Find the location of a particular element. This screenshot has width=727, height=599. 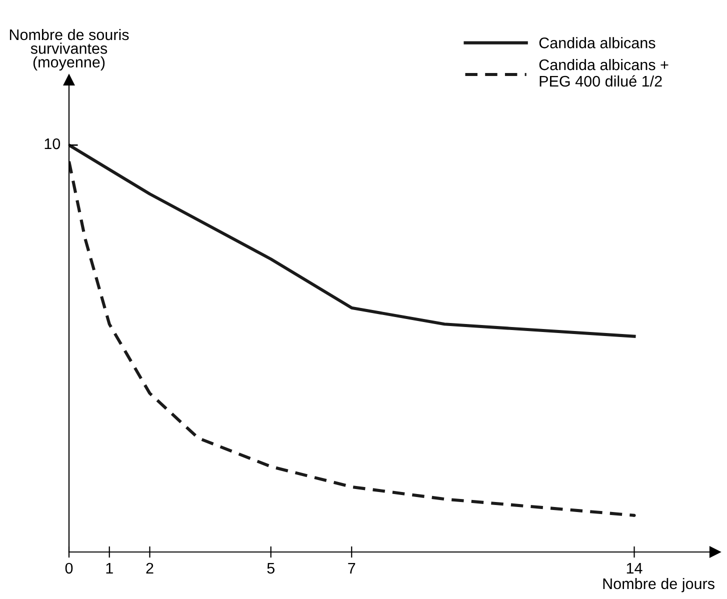

x-tick-label: 7 is located at coordinates (352, 568).